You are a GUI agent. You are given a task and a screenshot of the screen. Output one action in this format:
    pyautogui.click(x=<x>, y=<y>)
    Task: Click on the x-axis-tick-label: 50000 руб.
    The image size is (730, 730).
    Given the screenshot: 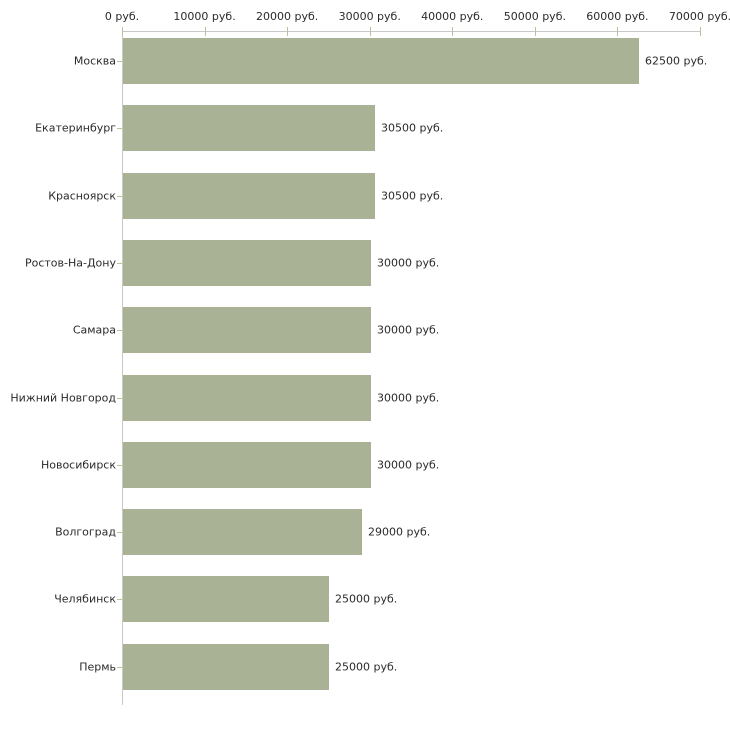 What is the action you would take?
    pyautogui.click(x=534, y=16)
    